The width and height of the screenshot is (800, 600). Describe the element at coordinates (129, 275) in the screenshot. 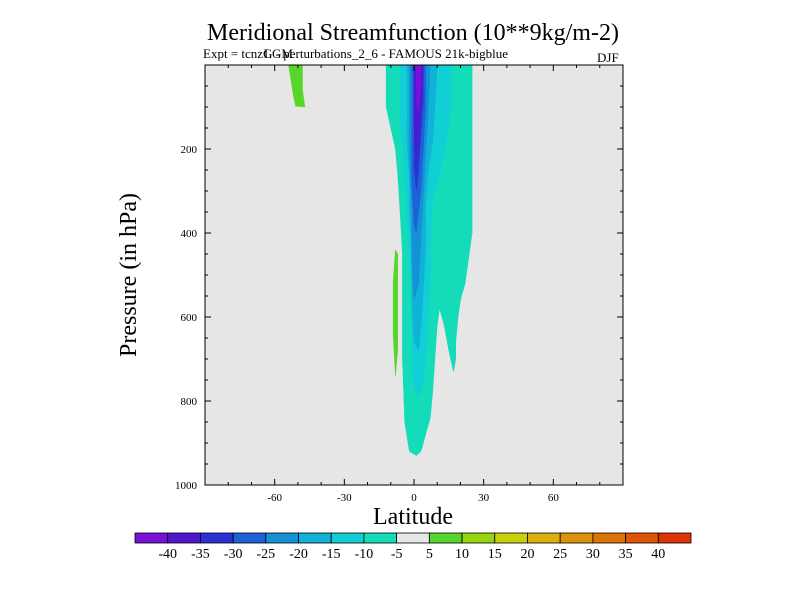

I see `y-axis-label: Pressure (in hPa)` at that location.